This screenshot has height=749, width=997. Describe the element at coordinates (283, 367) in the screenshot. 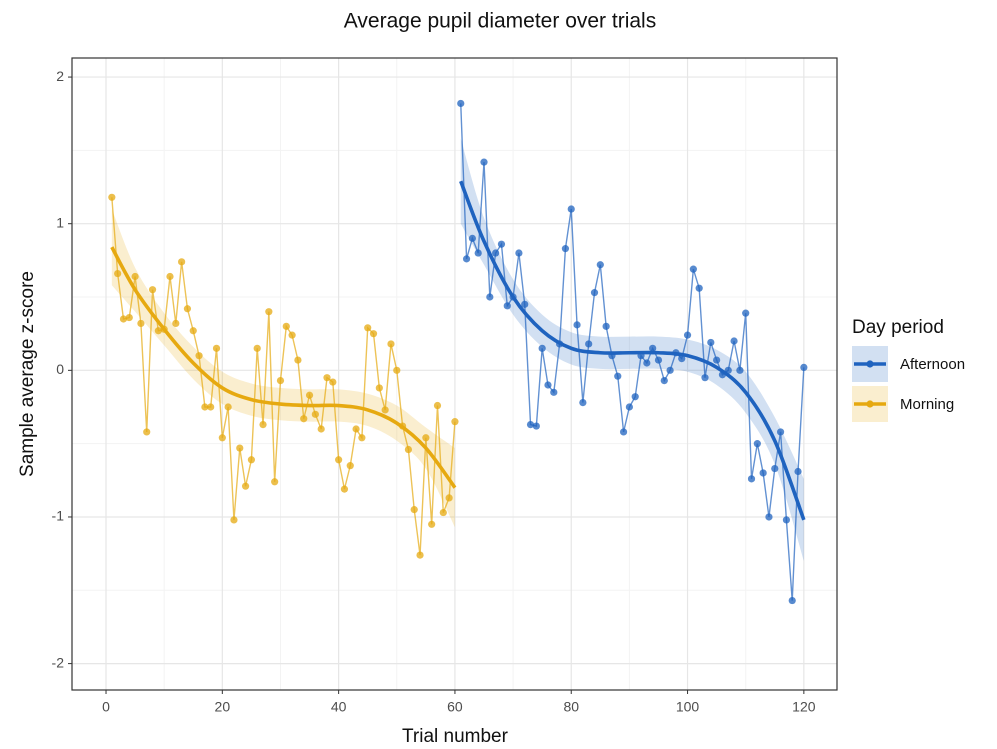

I see `trend-line` at that location.